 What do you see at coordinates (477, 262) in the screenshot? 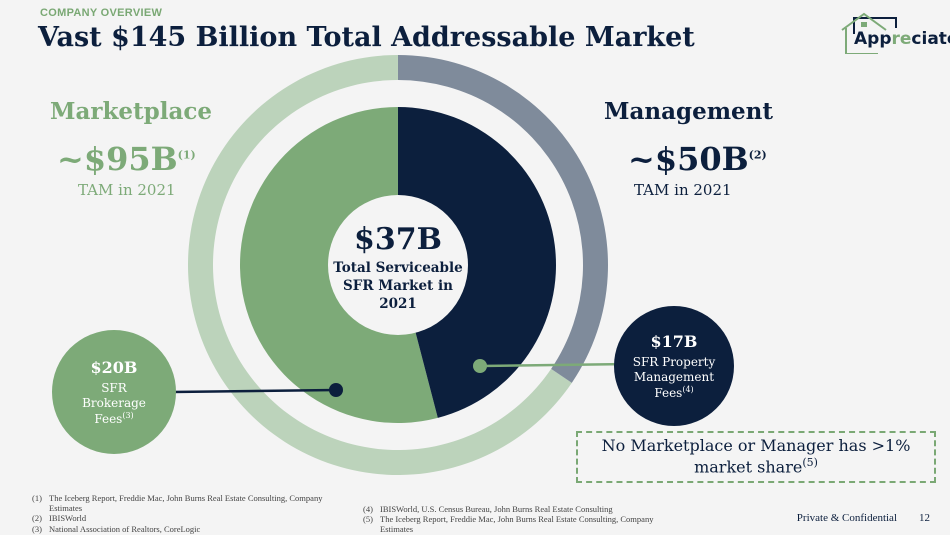
I see `inner-slice-property-management` at bounding box center [477, 262].